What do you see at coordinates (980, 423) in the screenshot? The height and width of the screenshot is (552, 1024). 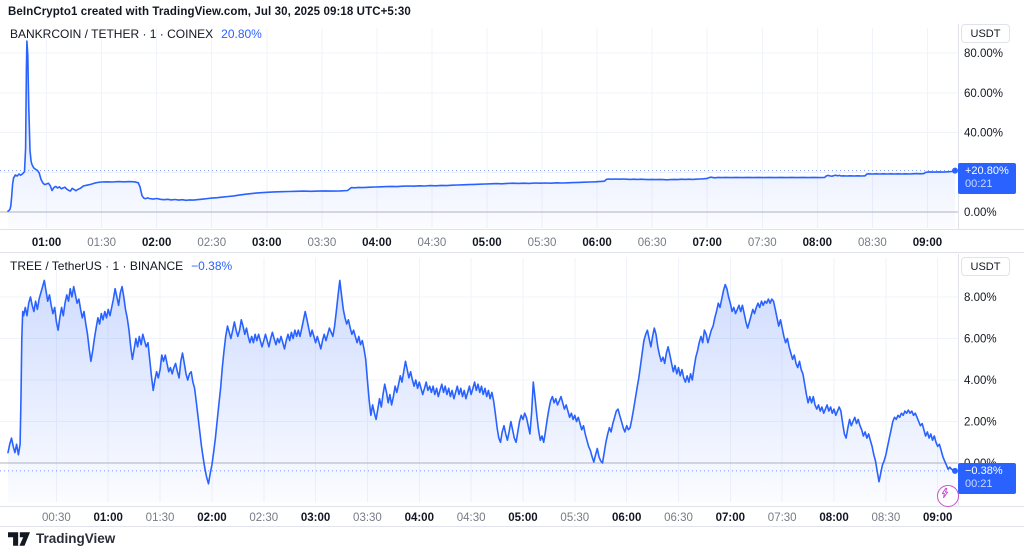 I see `price-tick-label: 2.00%` at bounding box center [980, 423].